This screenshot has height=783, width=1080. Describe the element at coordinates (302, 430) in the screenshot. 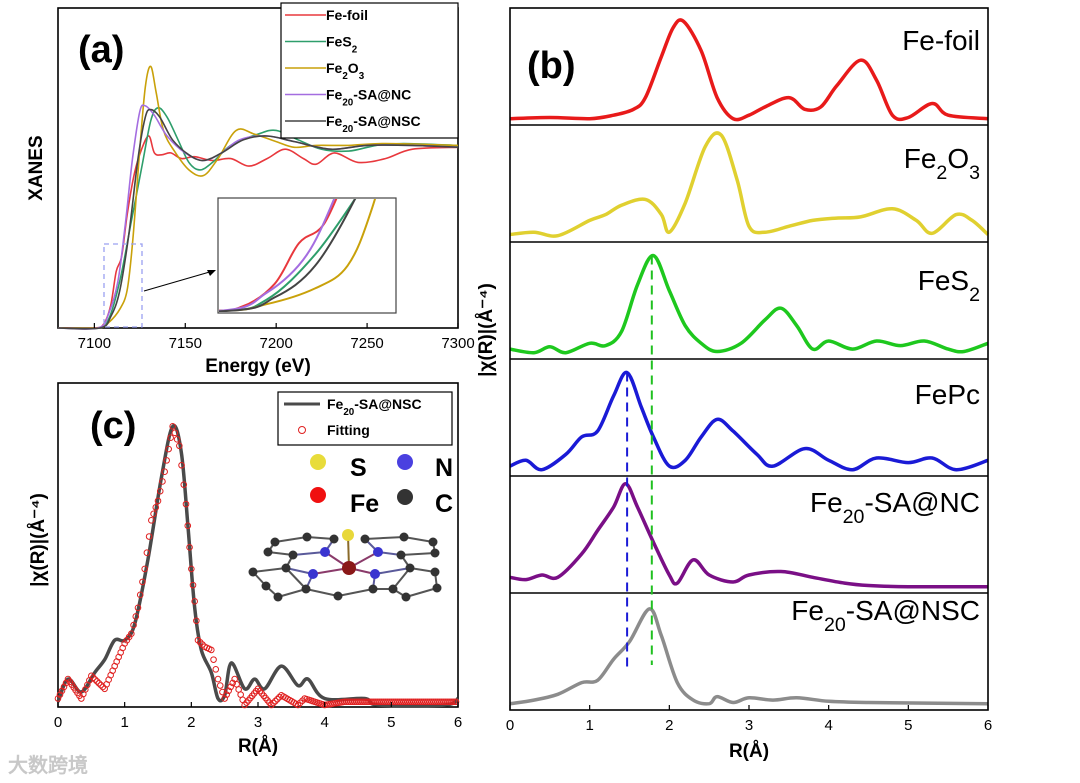

I see `legend-swatch-marker` at that location.